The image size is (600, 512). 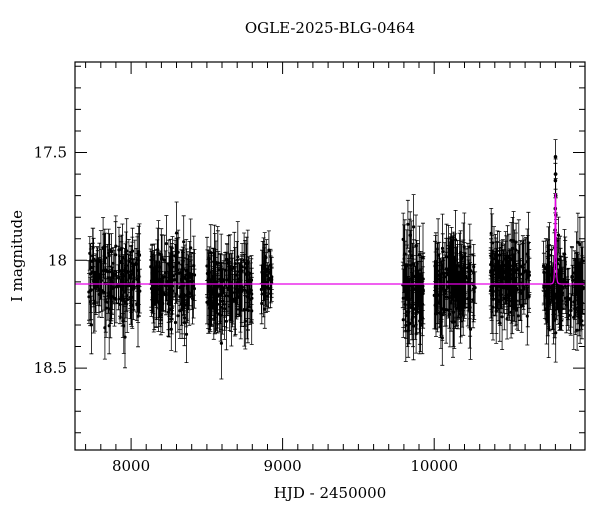 What do you see at coordinates (57, 260) in the screenshot?
I see `y-tick-label: 18` at bounding box center [57, 260].